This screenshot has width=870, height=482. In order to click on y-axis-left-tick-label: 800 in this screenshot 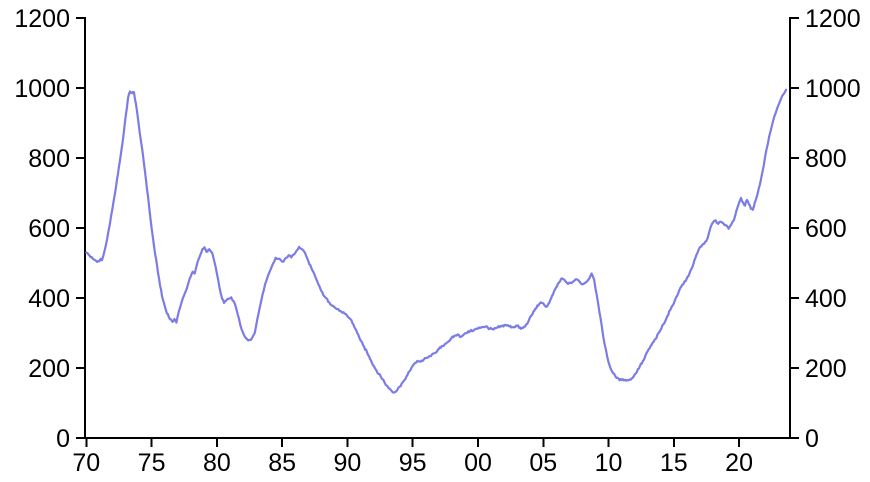, I will do `click(49, 159)`.